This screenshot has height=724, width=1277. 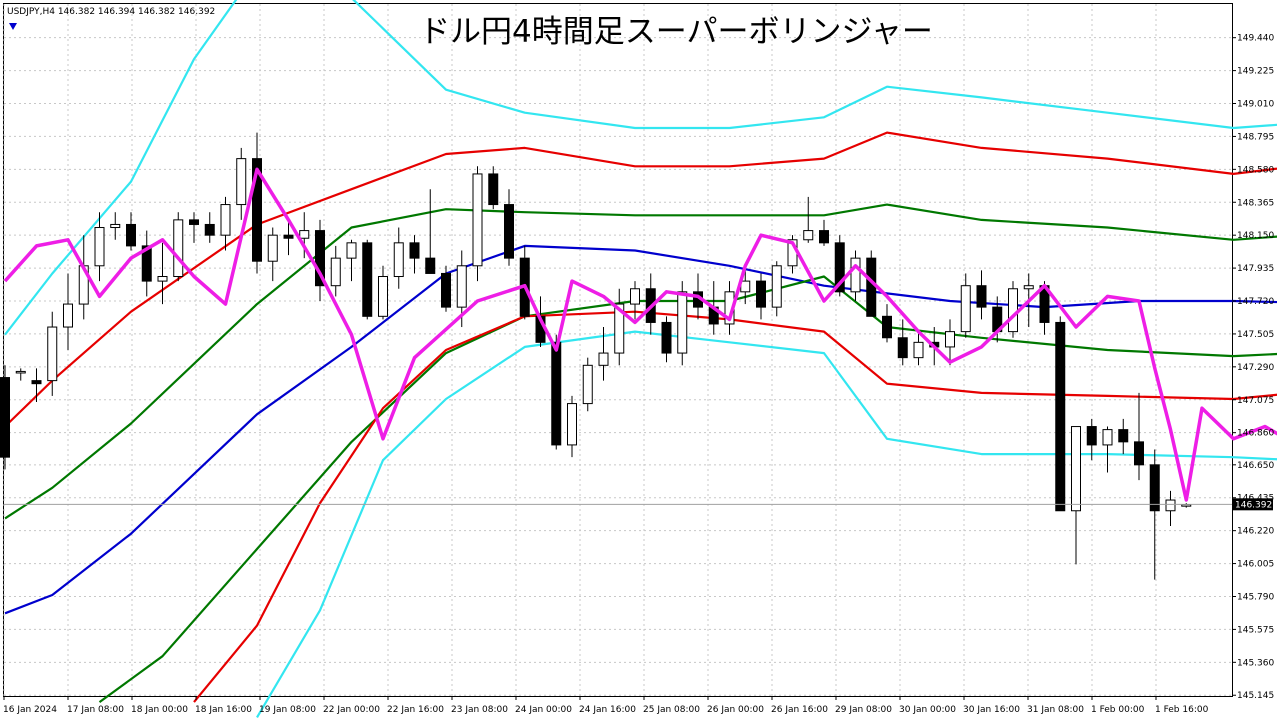 What do you see at coordinates (1255, 532) in the screenshot?
I see `y-tick-label: 146.220` at bounding box center [1255, 532].